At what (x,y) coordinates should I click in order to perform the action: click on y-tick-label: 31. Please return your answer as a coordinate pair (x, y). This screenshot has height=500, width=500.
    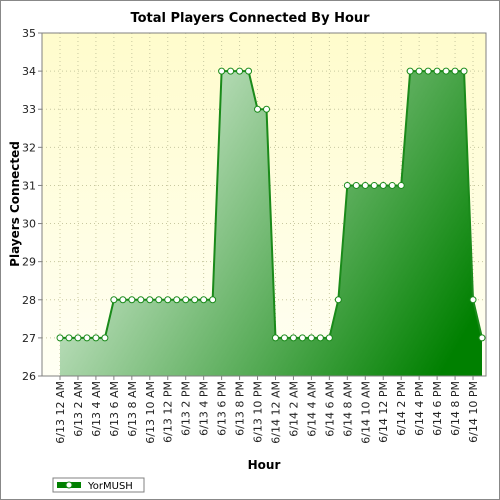
    Looking at the image, I should click on (29, 185).